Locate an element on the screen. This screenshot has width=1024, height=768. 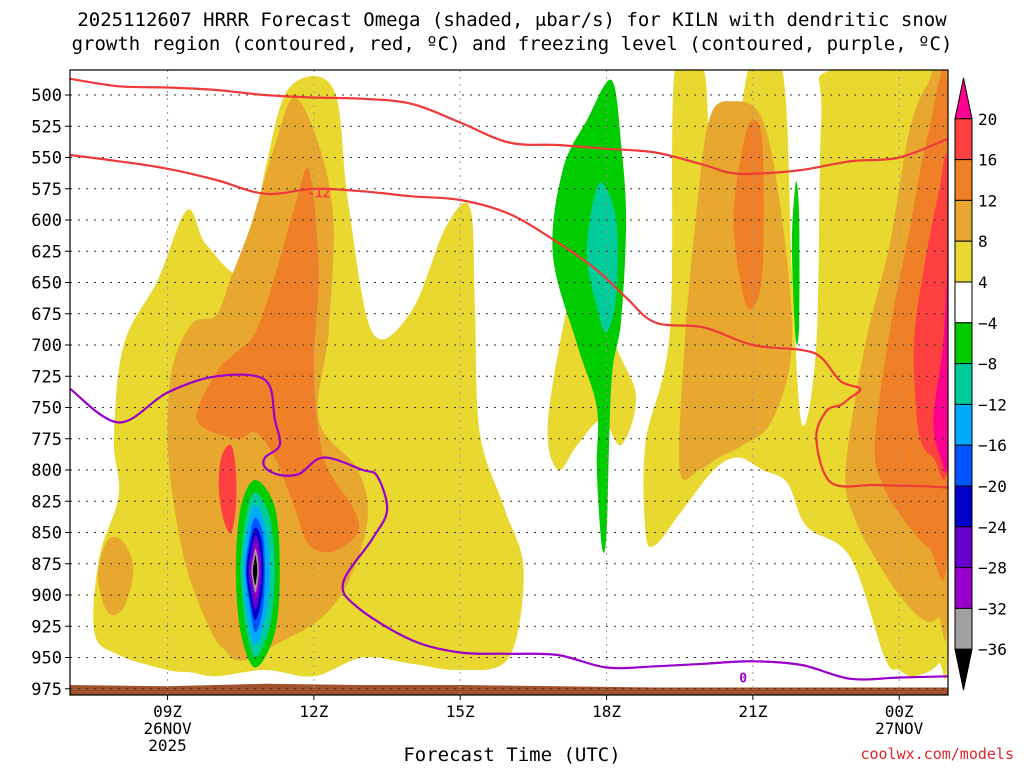
colorbar-label-5: −4 is located at coordinates (987, 323).